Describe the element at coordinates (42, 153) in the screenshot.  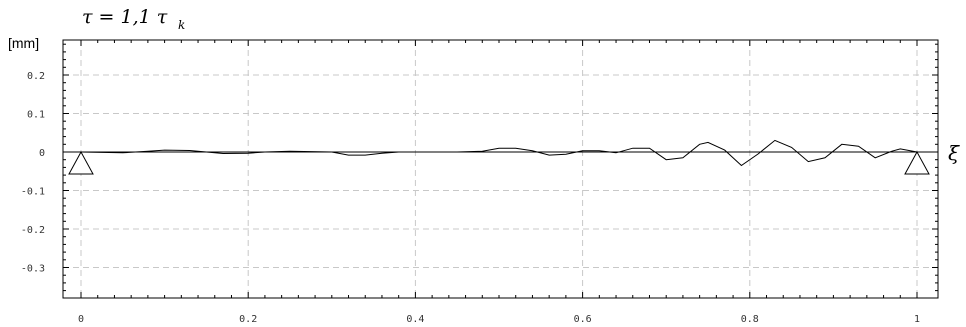
I see `y-tick-label: 0` at that location.